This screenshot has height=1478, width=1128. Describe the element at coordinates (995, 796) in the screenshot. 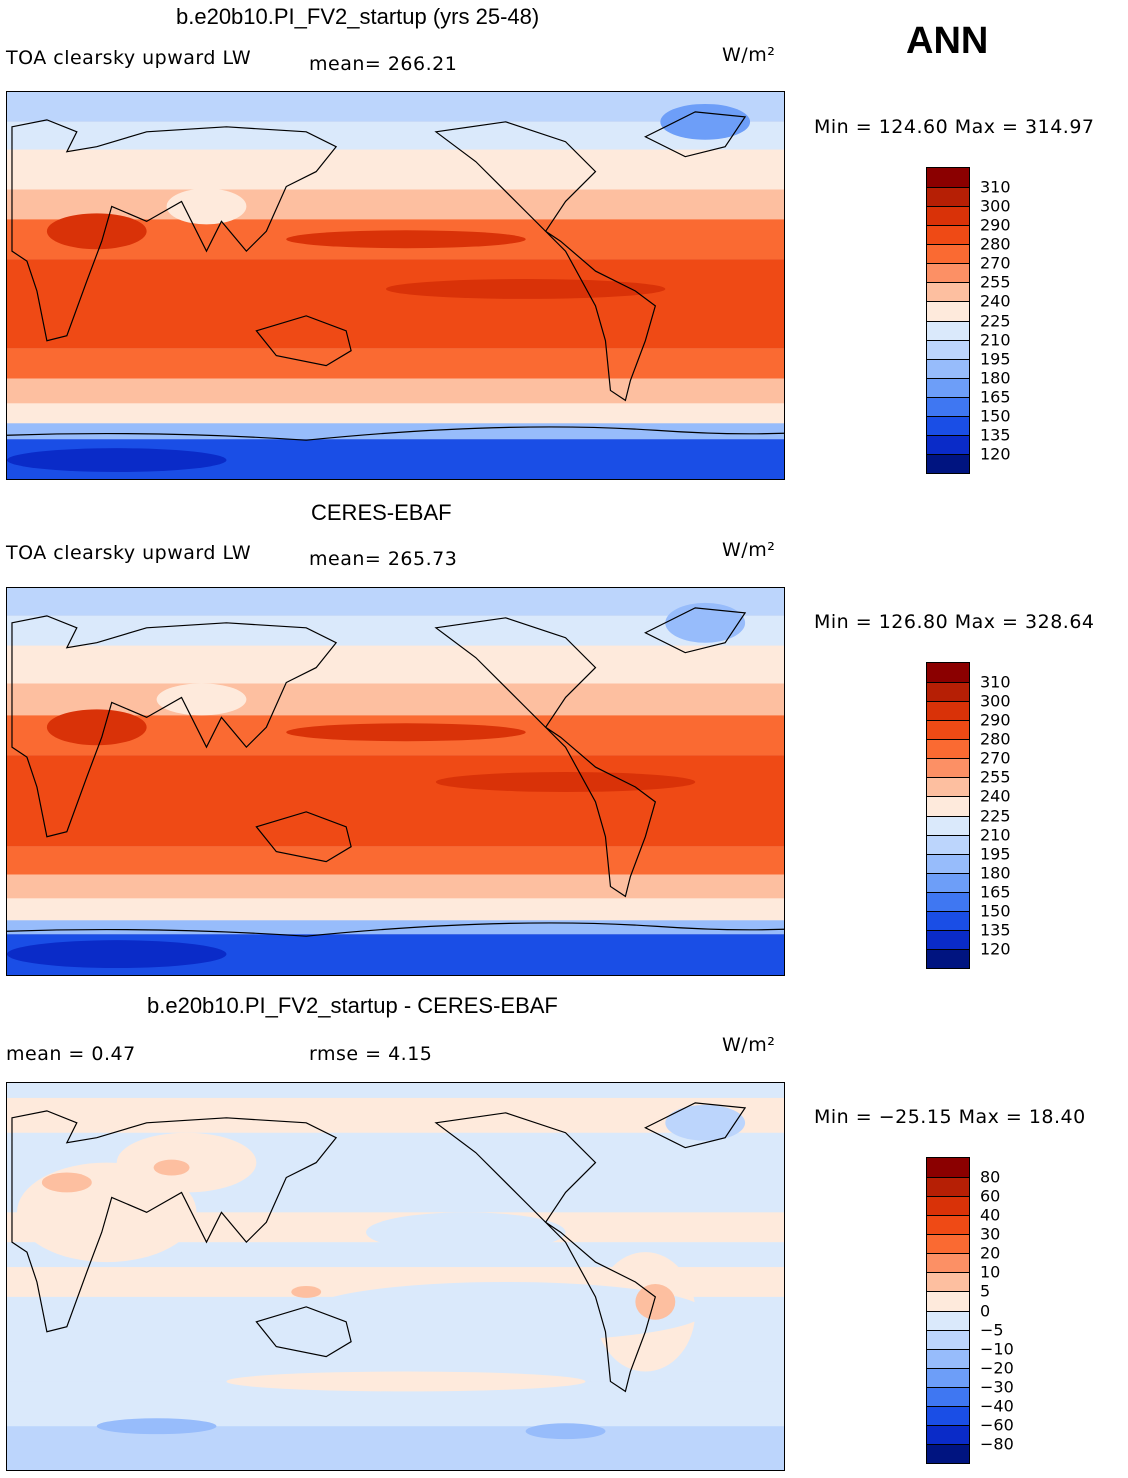

I see `colorbar-tick-label: 240` at that location.